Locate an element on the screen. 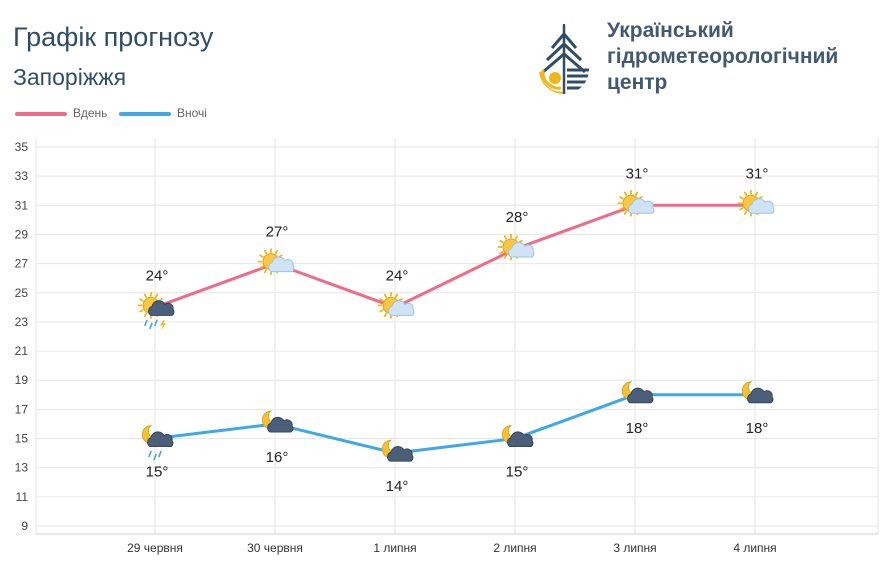  y-tick-label: 17 is located at coordinates (22, 409).